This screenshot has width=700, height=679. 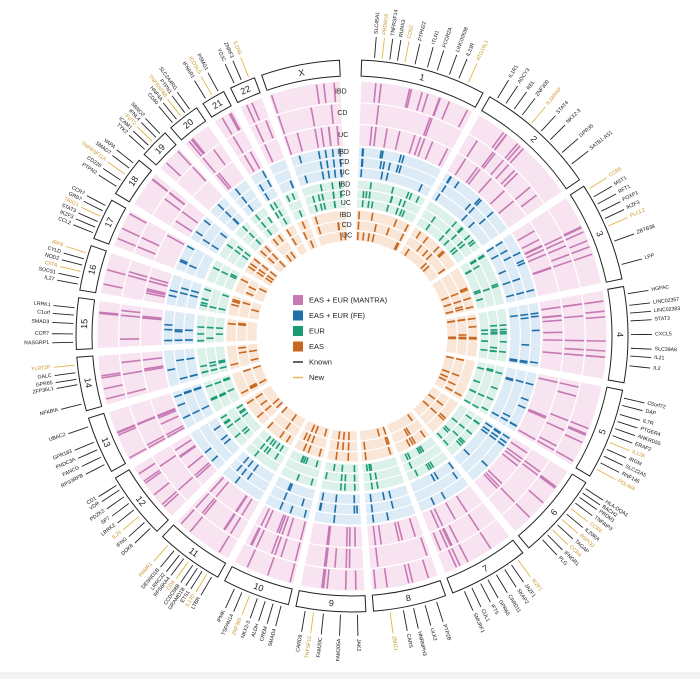 I want to click on gene-label: TNFSF15, so click(x=308, y=647).